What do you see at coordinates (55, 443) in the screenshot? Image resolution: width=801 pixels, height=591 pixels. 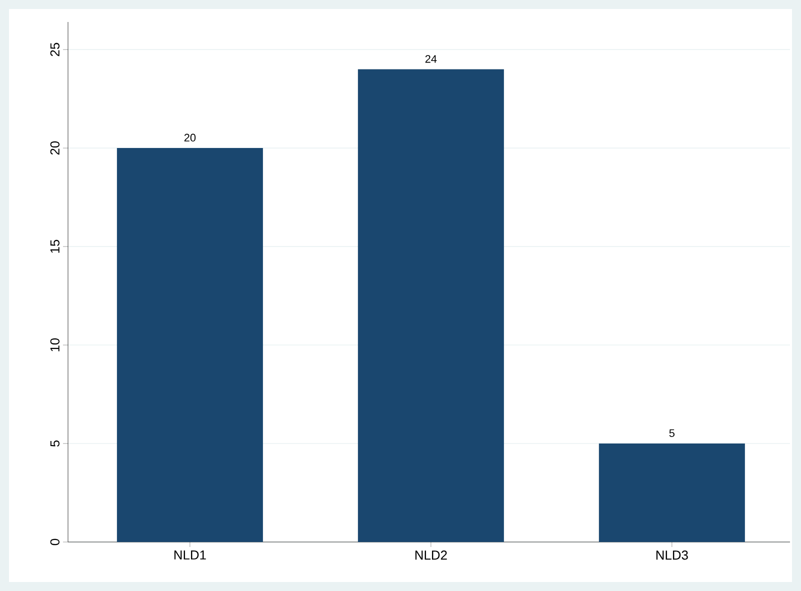 I see `y-tick-label: 5` at bounding box center [55, 443].